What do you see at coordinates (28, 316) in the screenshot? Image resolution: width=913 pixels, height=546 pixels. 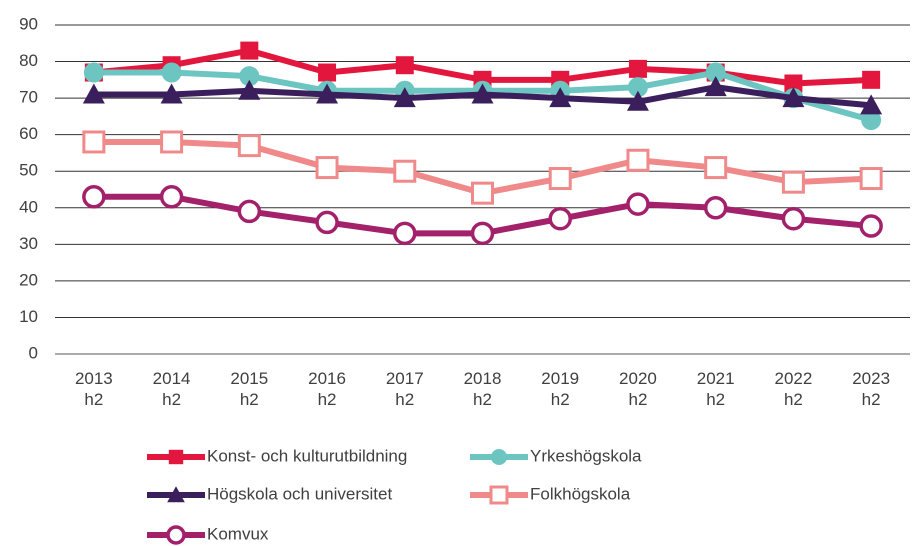 I see `y-tick-label: 10` at bounding box center [28, 316].